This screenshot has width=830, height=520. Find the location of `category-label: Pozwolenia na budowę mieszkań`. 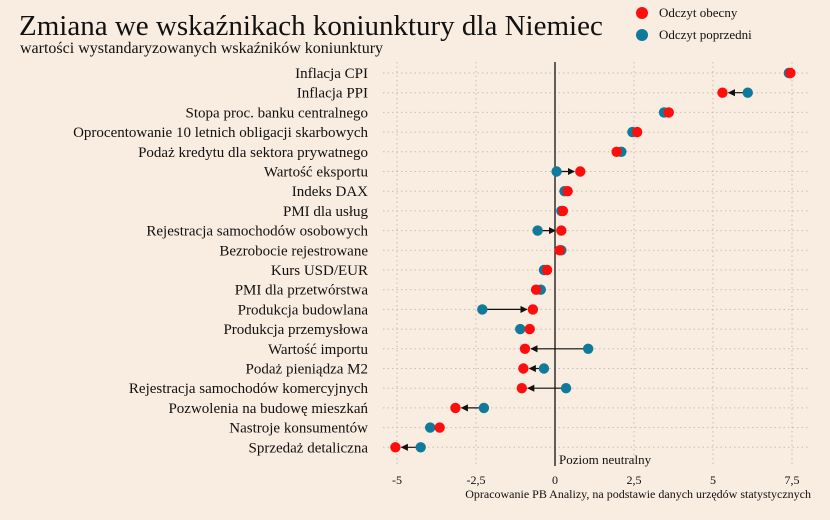

category-label: Pozwolenia na budowę mieszkań is located at coordinates (268, 409).